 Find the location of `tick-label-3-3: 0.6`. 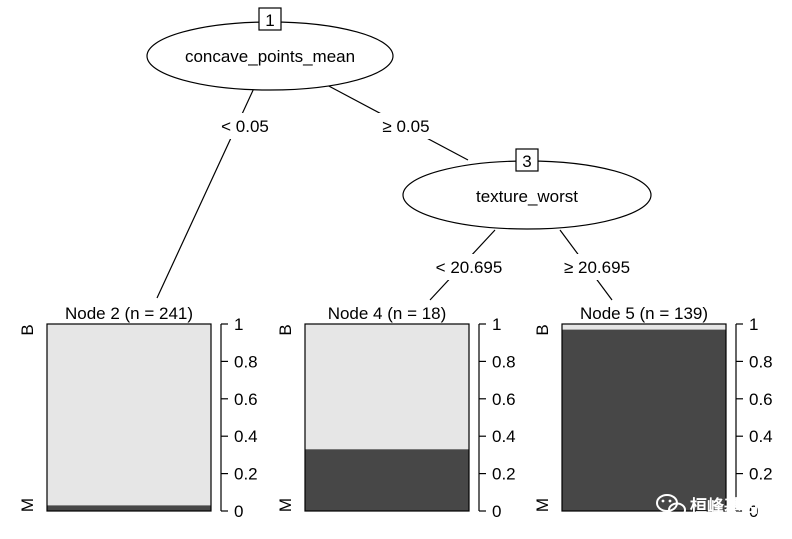

tick-label-3-3: 0.6 is located at coordinates (761, 399).